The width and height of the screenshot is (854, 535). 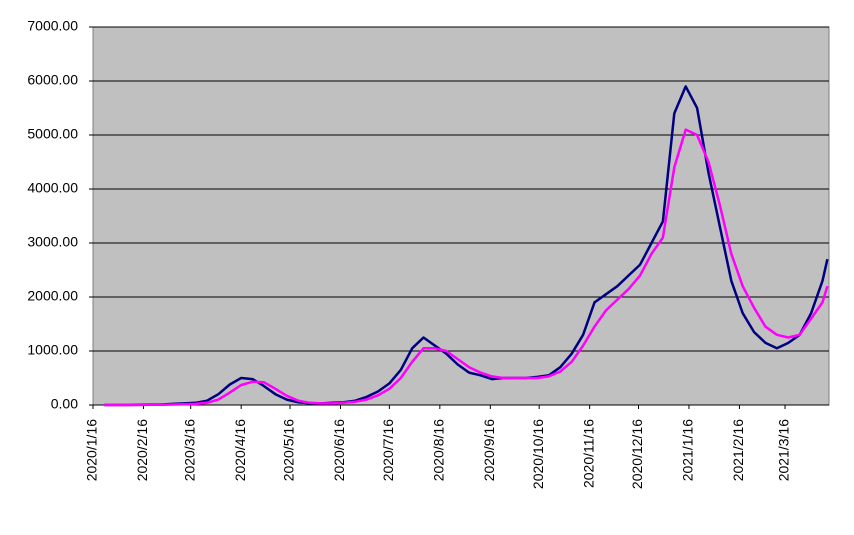 What do you see at coordinates (240, 450) in the screenshot?
I see `x-tick-label: 2020/4/16` at bounding box center [240, 450].